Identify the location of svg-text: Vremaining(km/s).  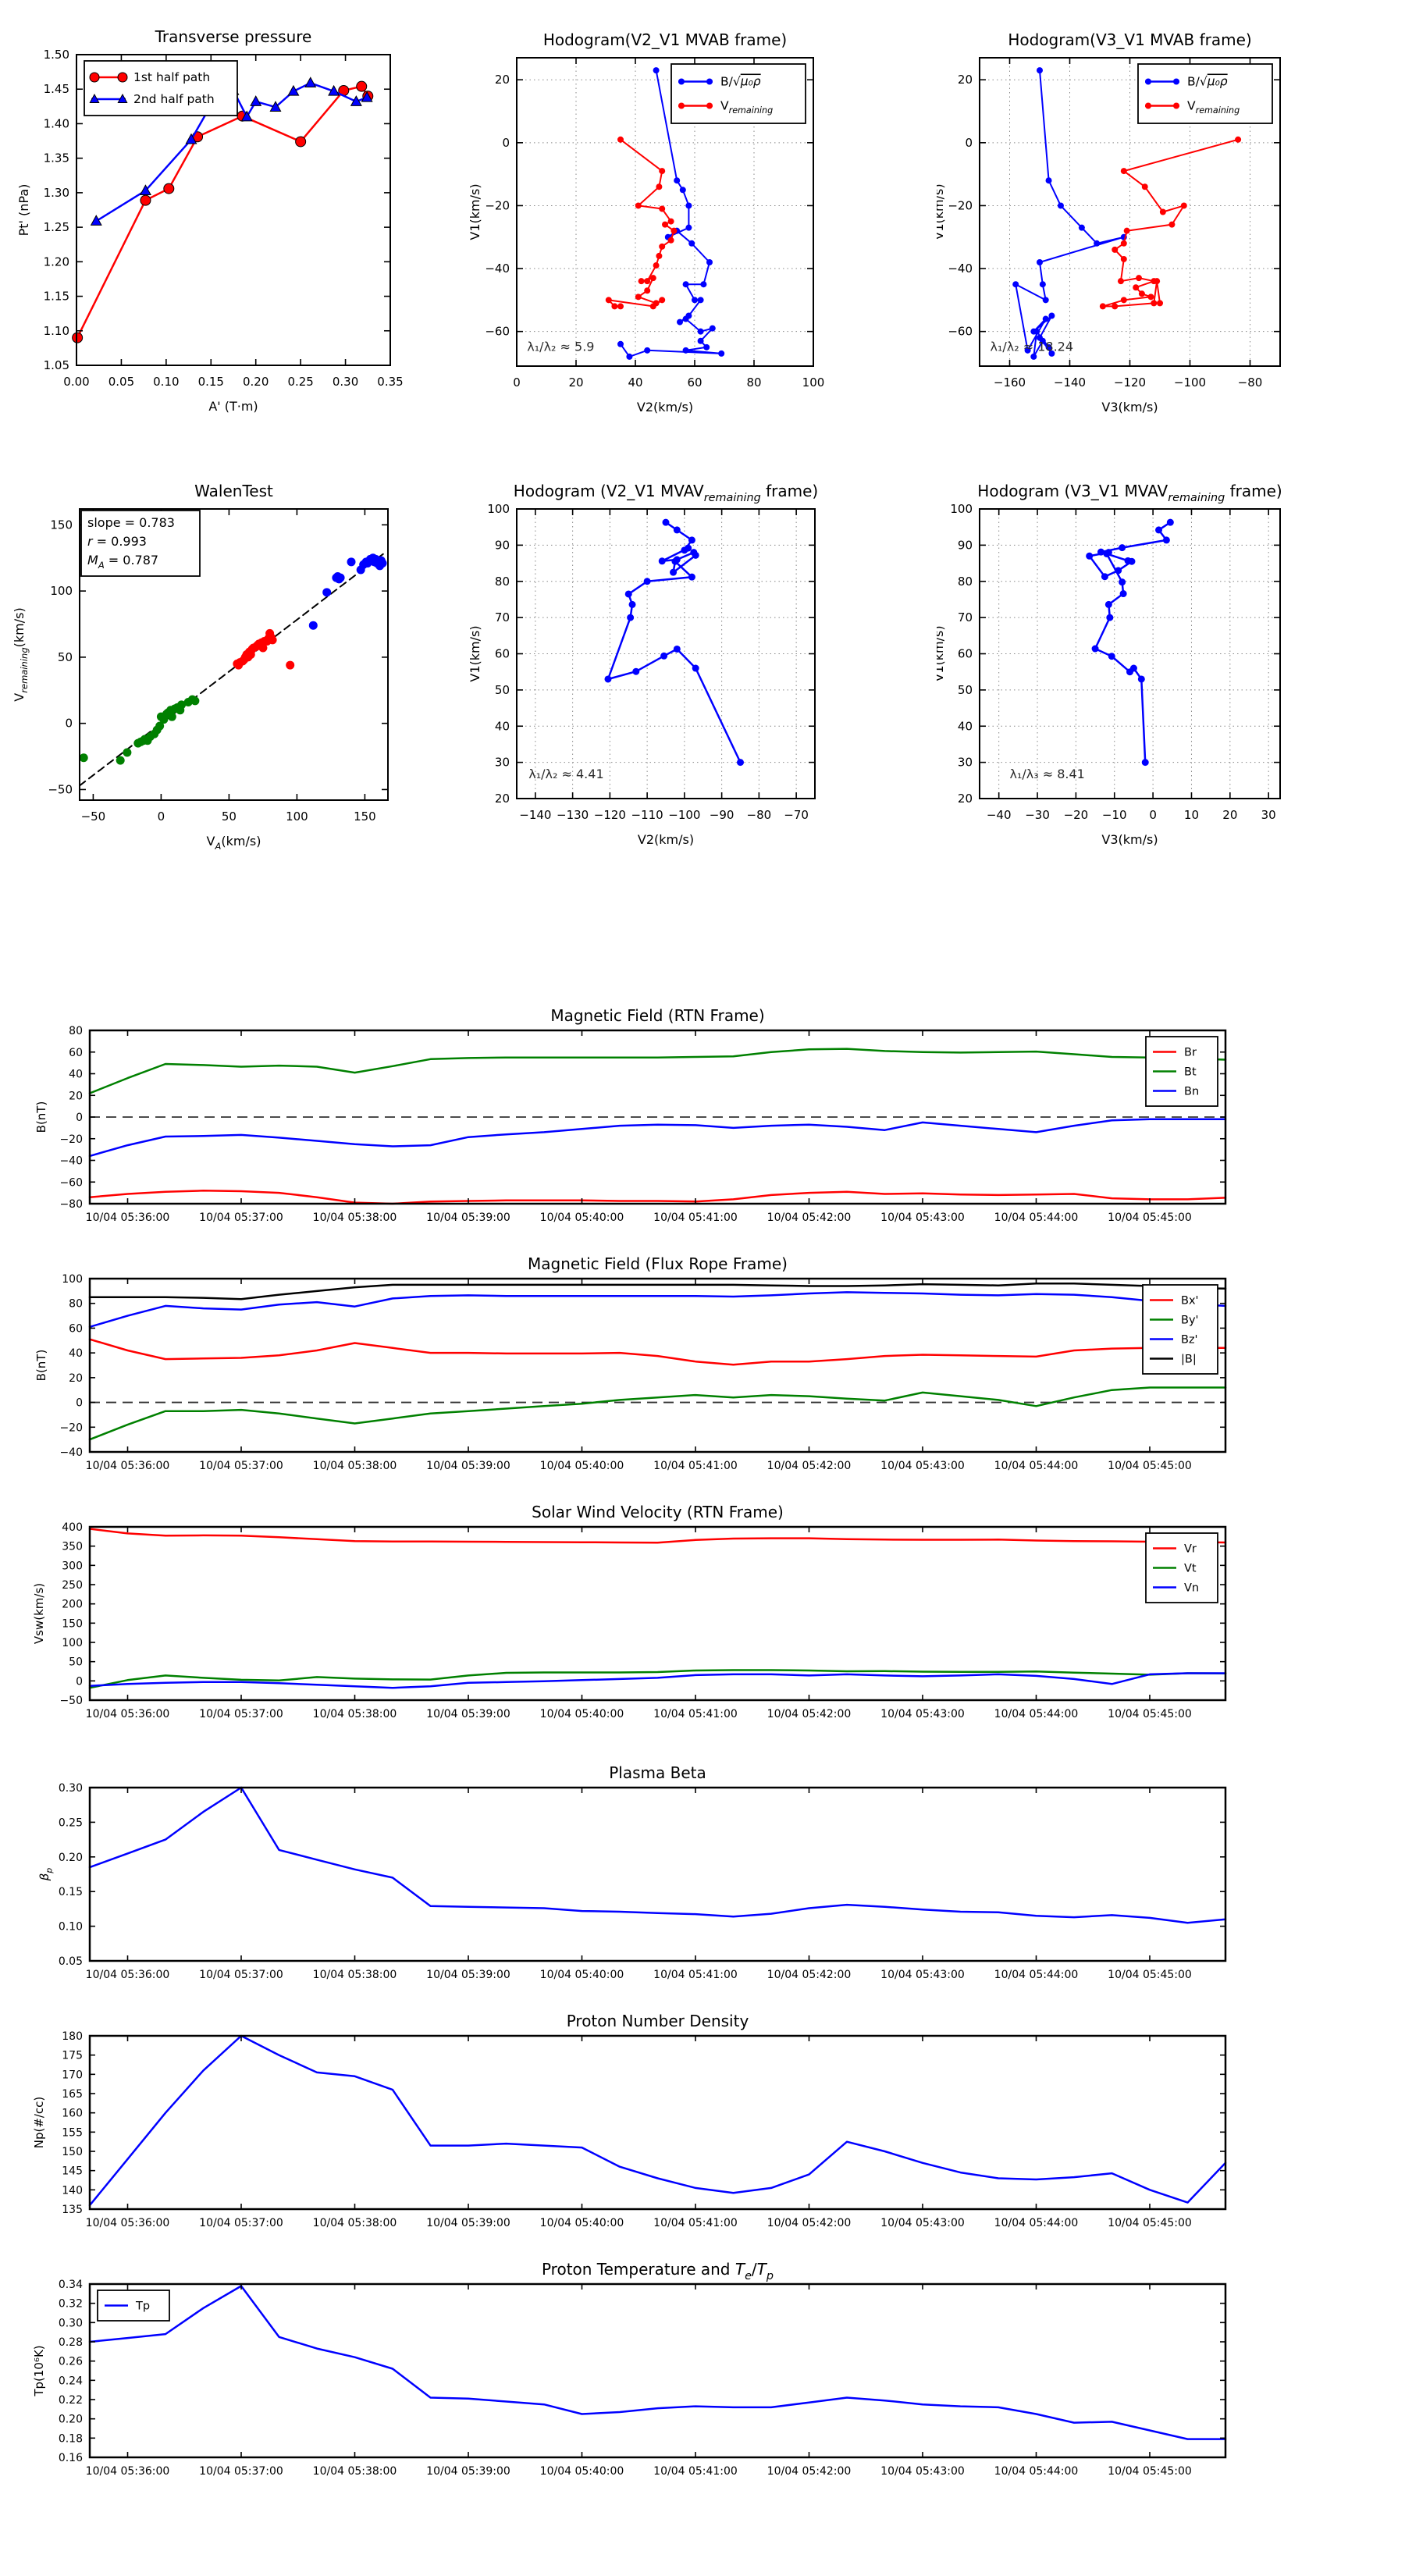
(21, 654).